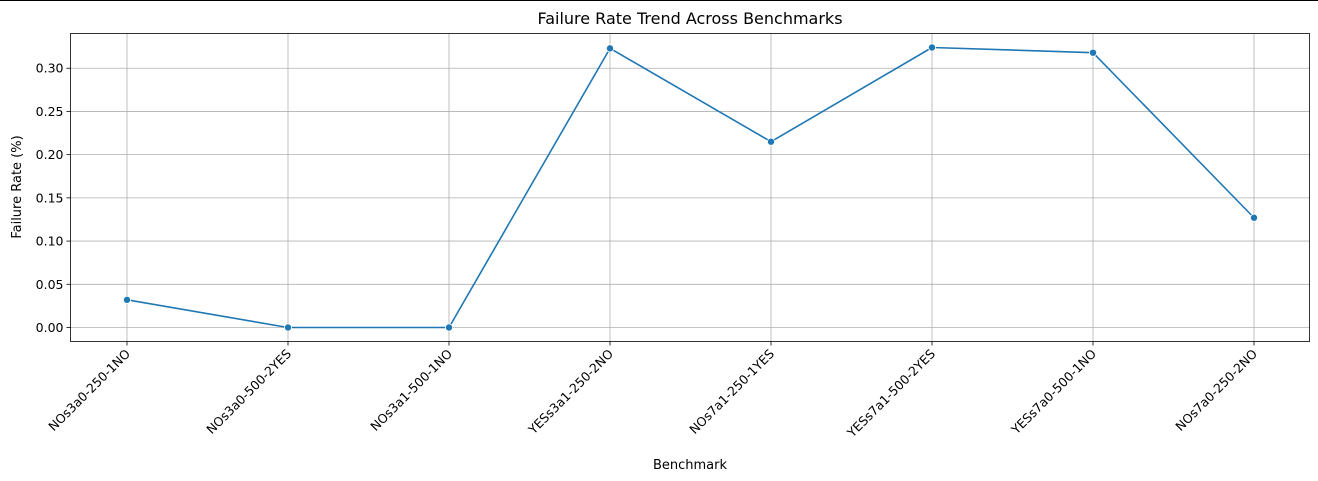 This screenshot has height=481, width=1318. I want to click on y-tick-label: 0.20, so click(50, 154).